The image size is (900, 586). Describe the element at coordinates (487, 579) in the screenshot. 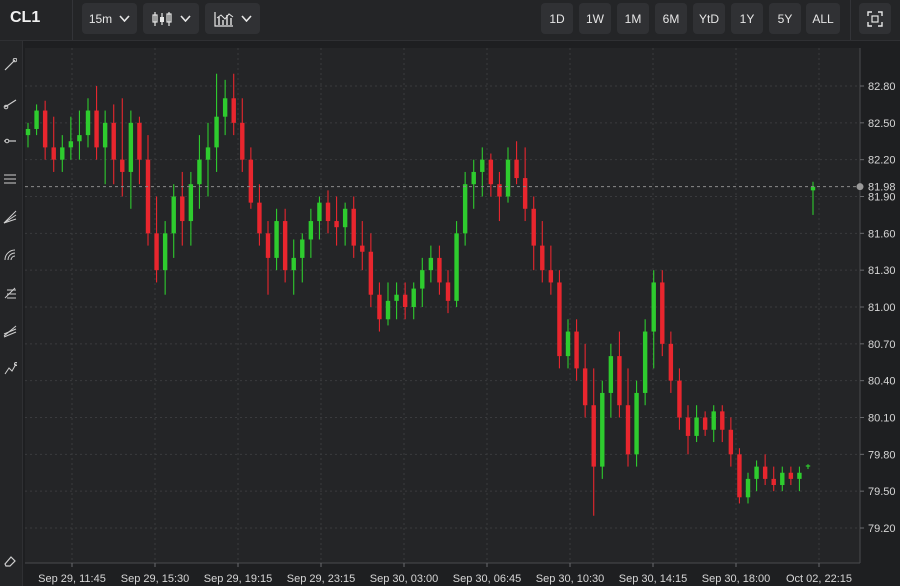

I see `x-tick-label: Sep 30, 06:45` at that location.